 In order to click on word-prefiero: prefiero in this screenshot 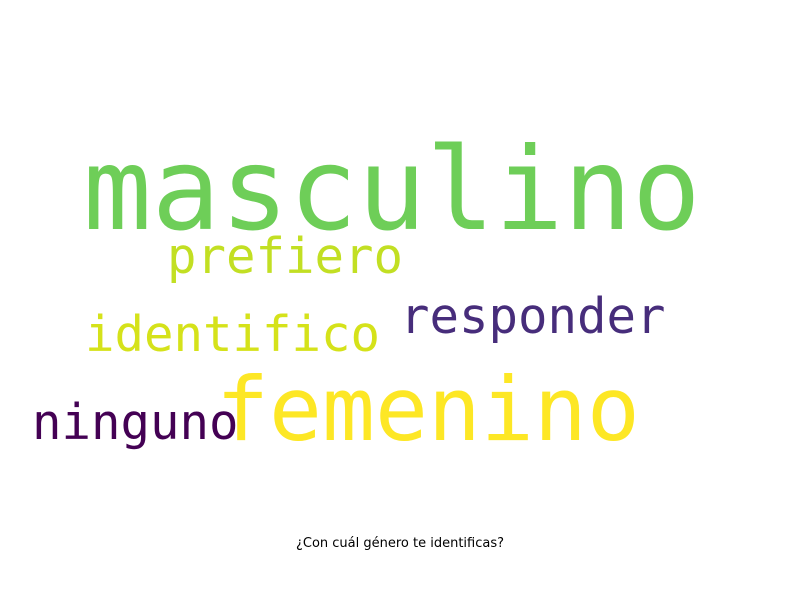, I will do `click(285, 256)`.